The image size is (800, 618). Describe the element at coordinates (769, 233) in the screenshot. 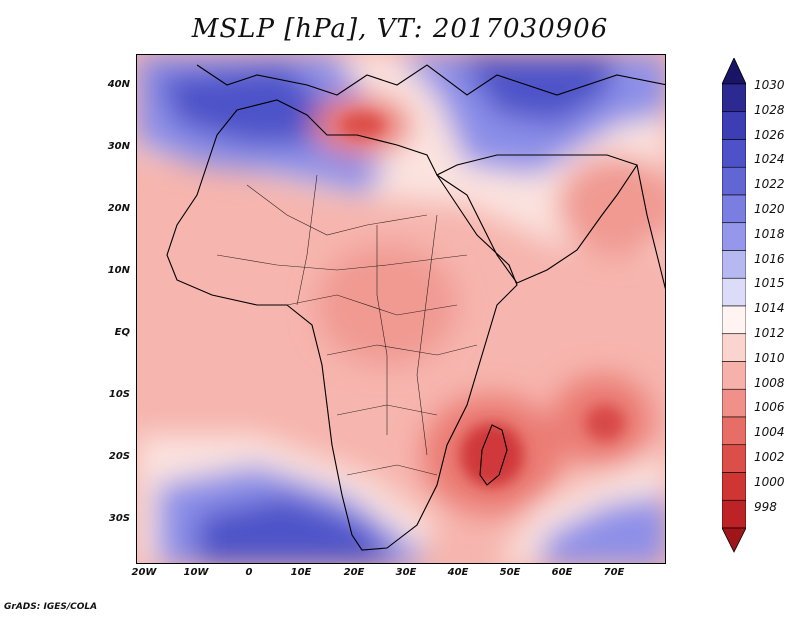

I see `colorbar-label: 1018` at that location.